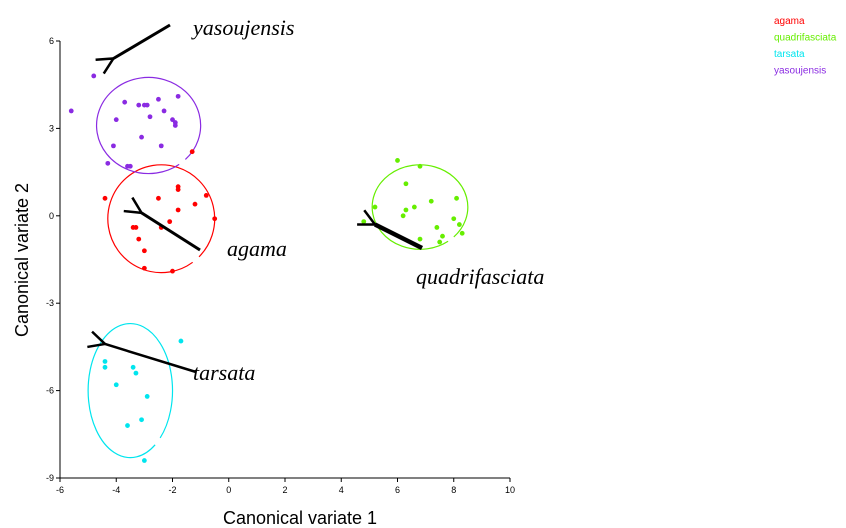  What do you see at coordinates (789, 54) in the screenshot?
I see `legend-entry-tarsata: tarsata` at bounding box center [789, 54].